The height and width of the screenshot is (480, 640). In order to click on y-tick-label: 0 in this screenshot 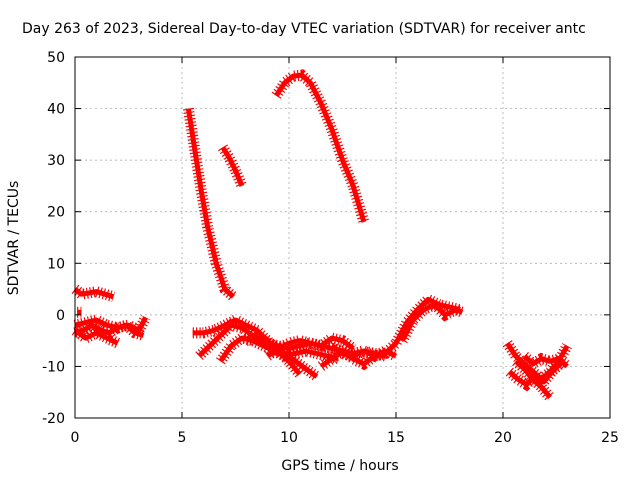, I will do `click(60, 316)`.